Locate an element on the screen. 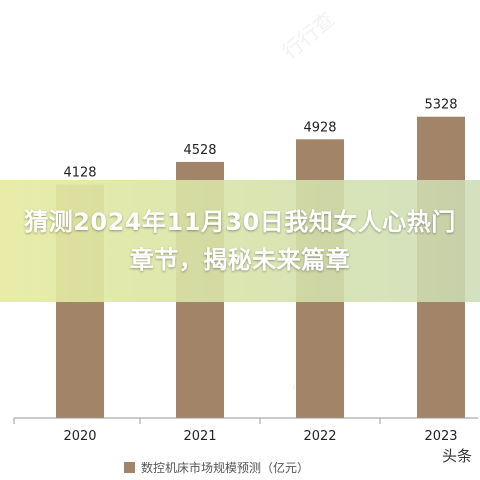 The height and width of the screenshot is (480, 480). data-label-2023: 5328 is located at coordinates (440, 105).